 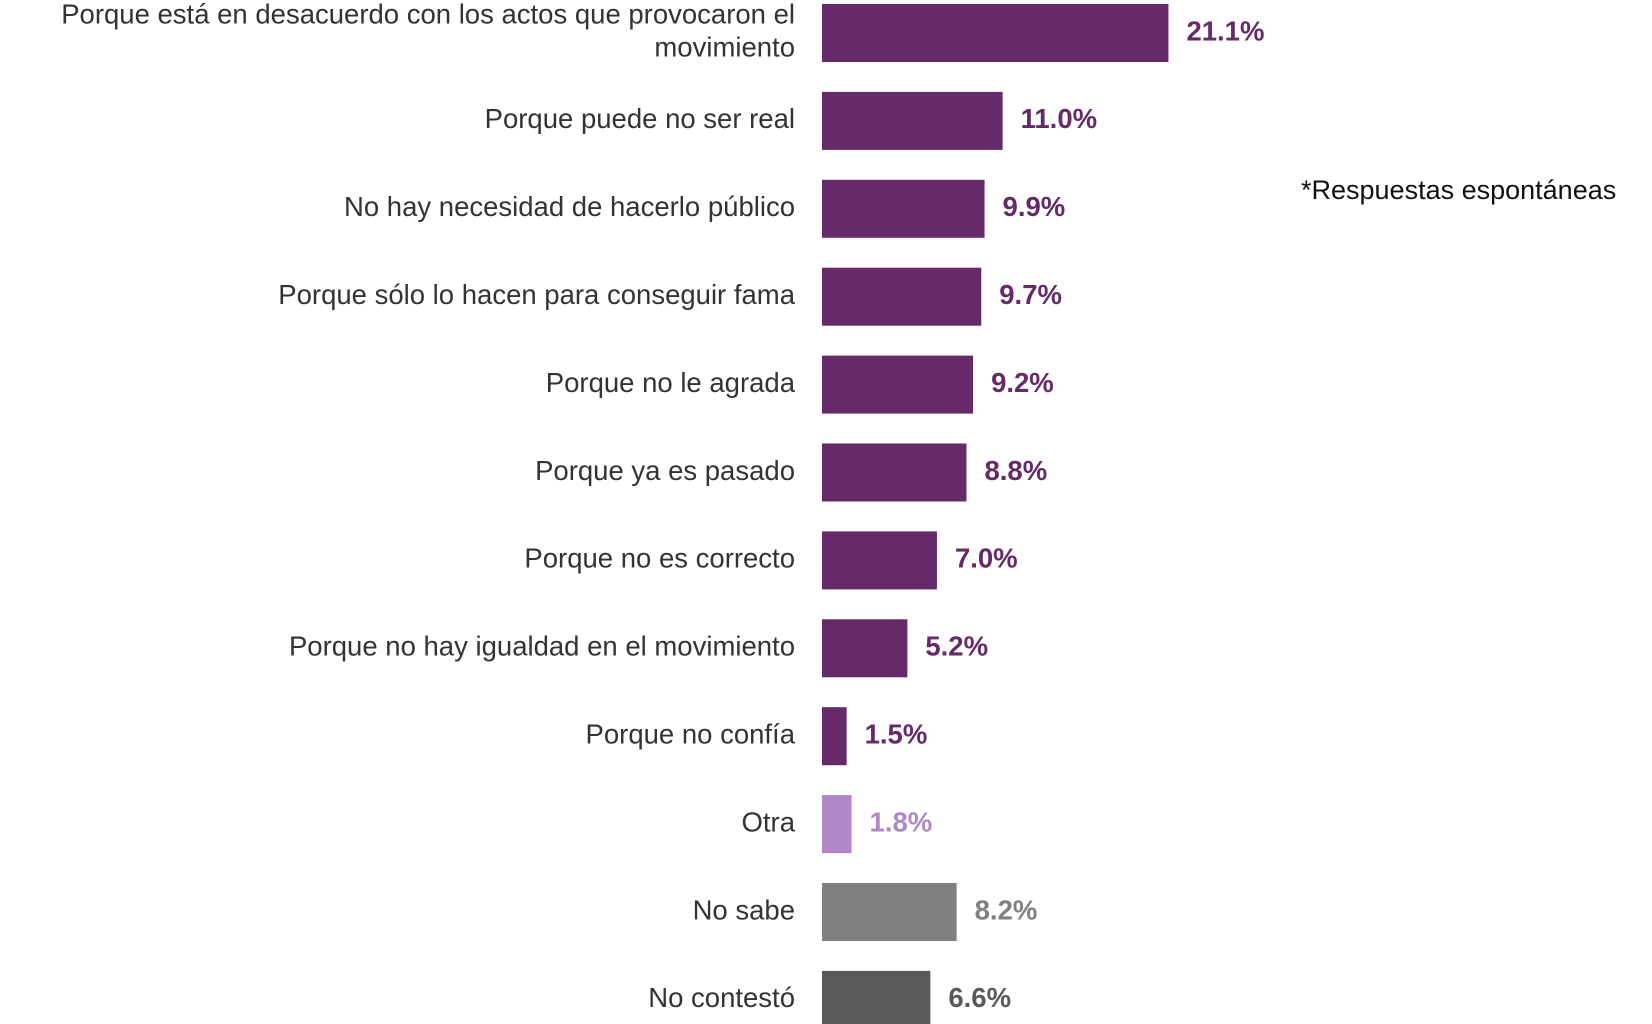 I want to click on value-label: 1.5%, so click(x=896, y=733).